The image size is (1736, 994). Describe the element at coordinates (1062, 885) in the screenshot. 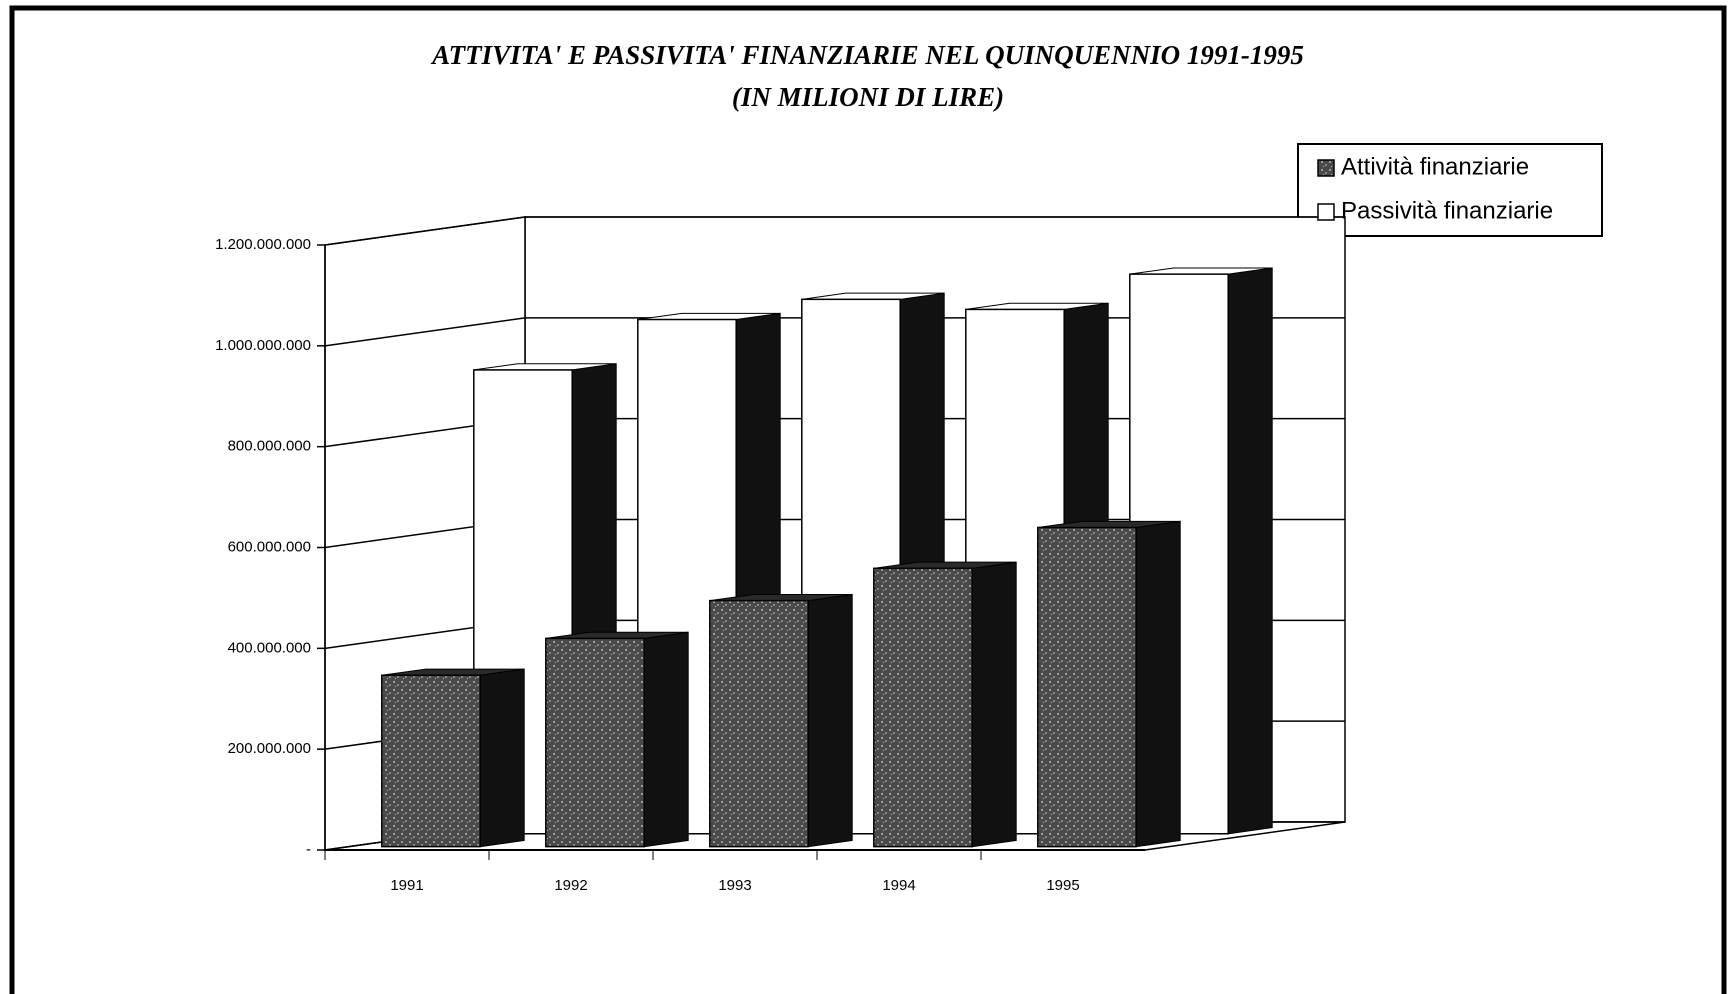

I see `x-tick-label: 1995` at that location.